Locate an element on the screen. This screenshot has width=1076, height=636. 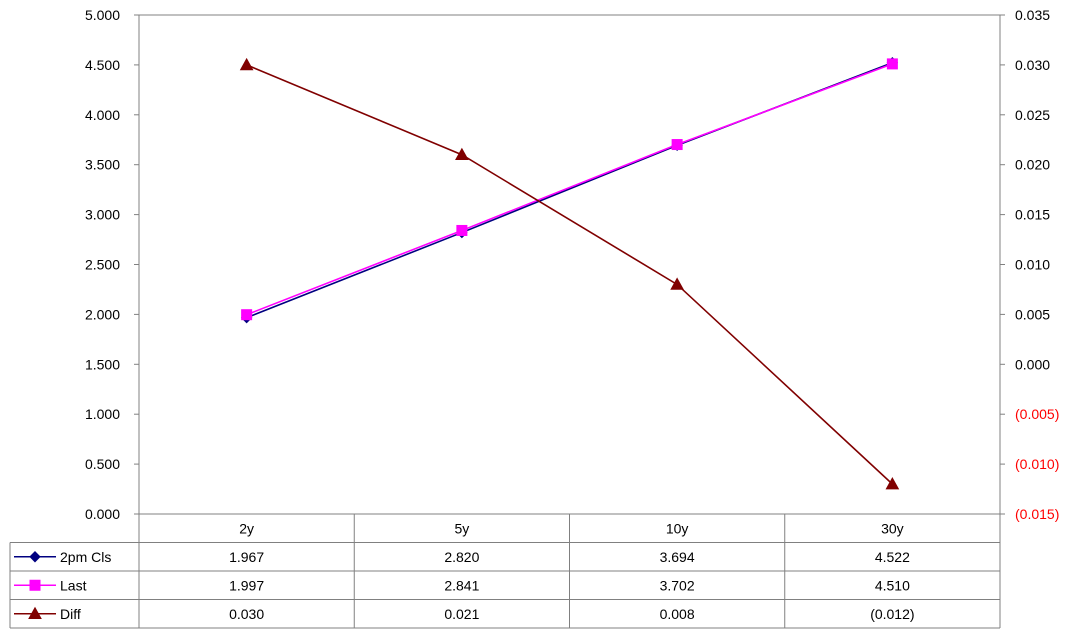
right-axis-tick-label: 0.020 is located at coordinates (1032, 165).